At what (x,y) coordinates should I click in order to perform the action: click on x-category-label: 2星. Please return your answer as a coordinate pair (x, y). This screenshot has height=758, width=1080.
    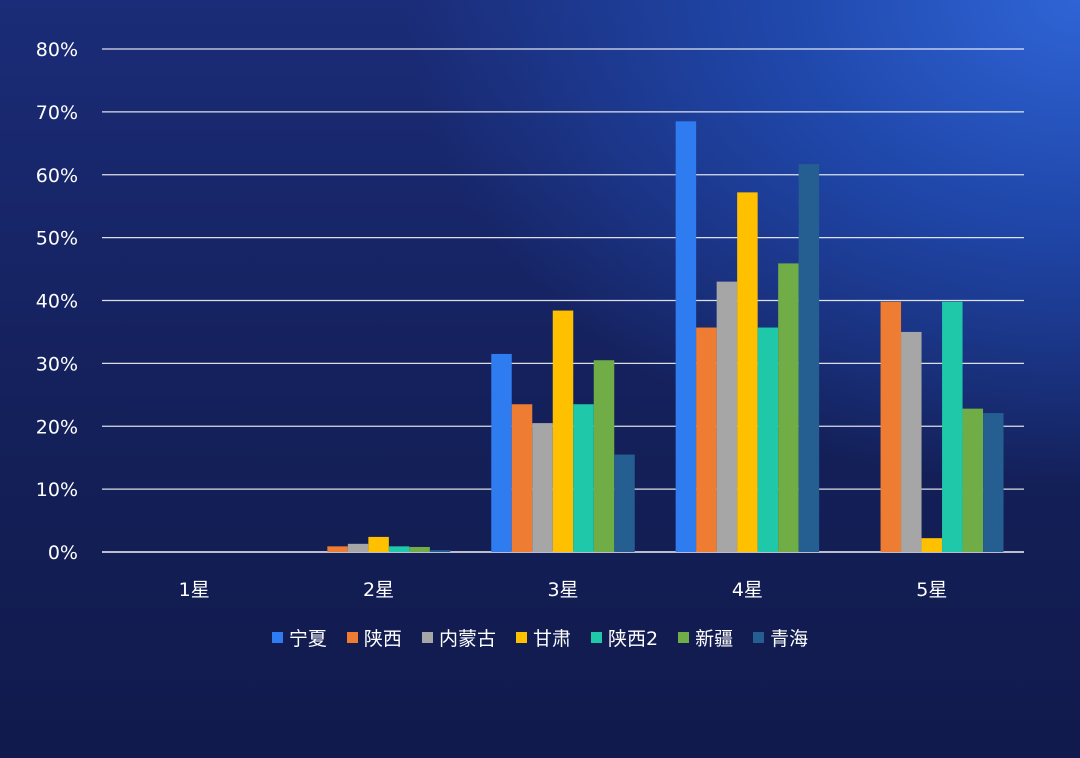
    Looking at the image, I should click on (378, 590).